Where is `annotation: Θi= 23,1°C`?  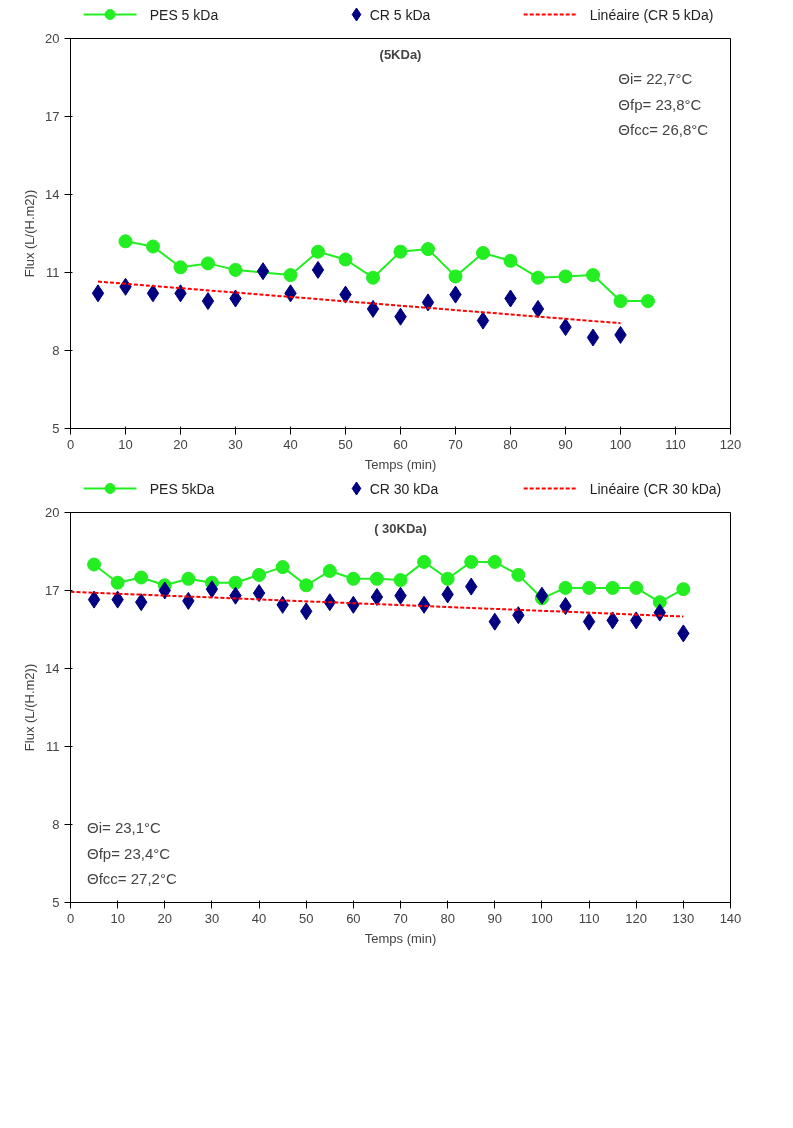 annotation: Θi= 23,1°C is located at coordinates (124, 828).